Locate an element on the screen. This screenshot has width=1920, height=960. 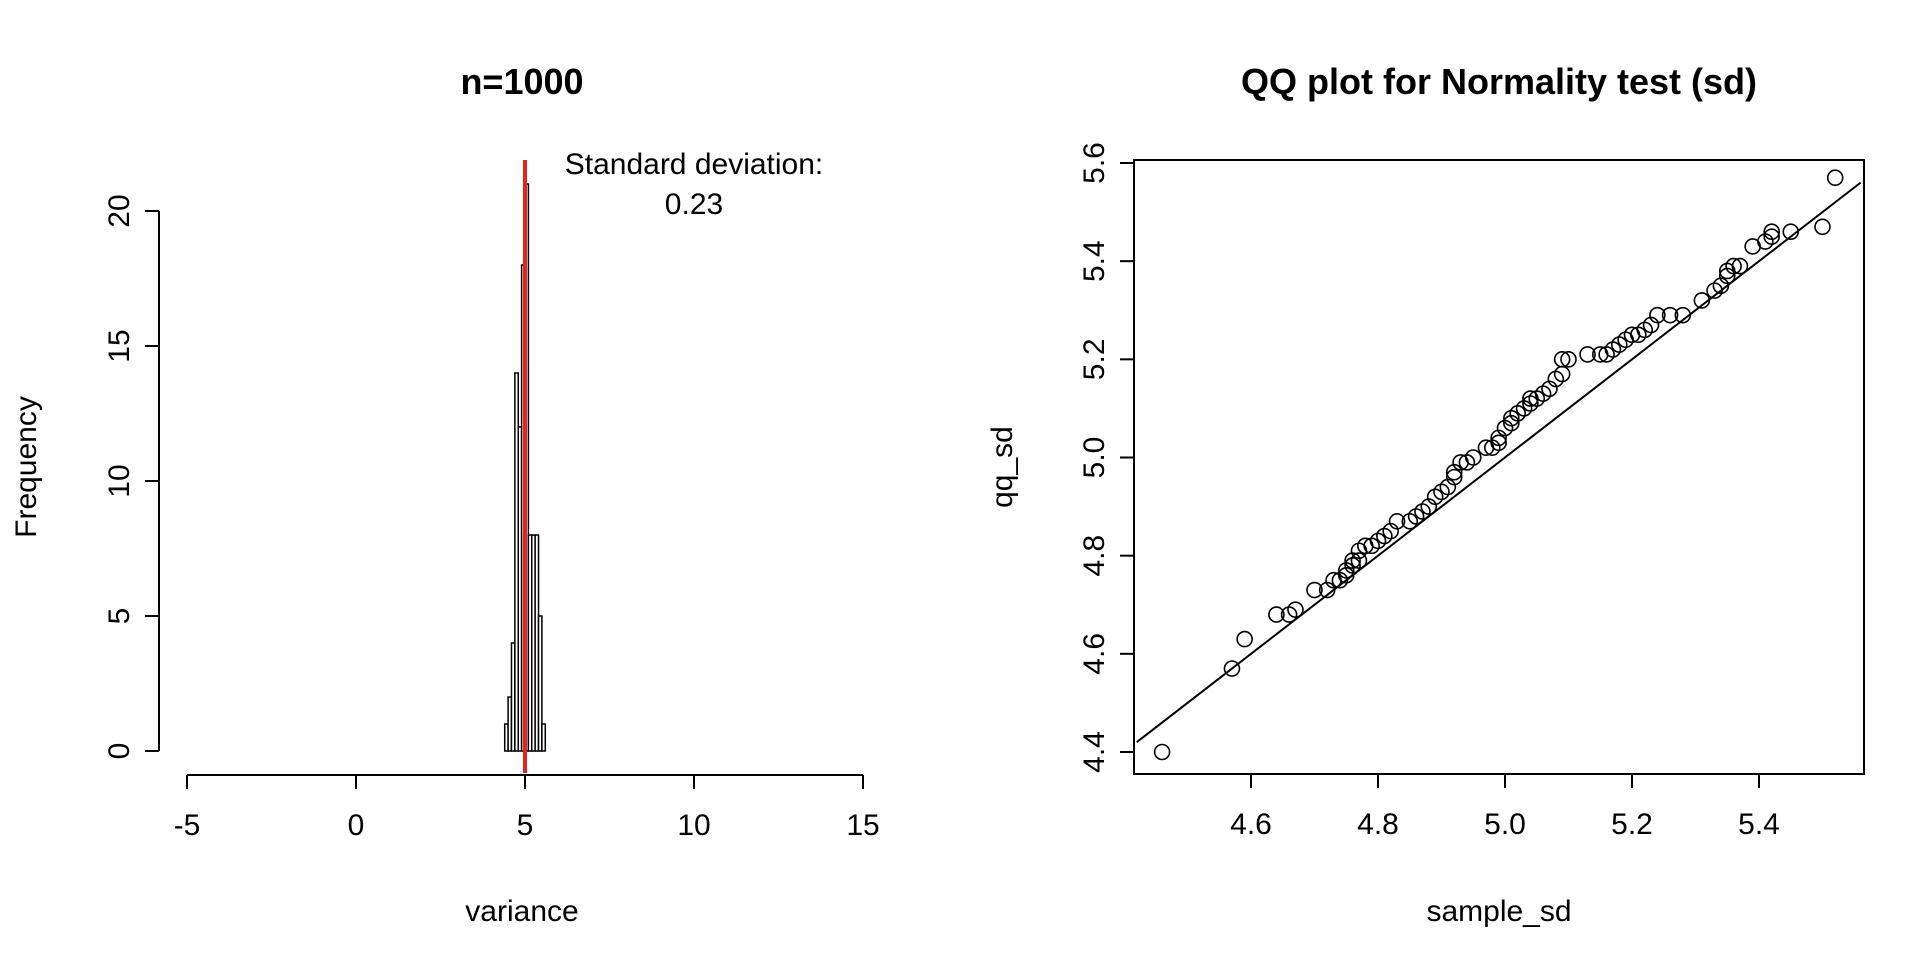
qq-x-tick-label: 5.4 is located at coordinates (1759, 824).